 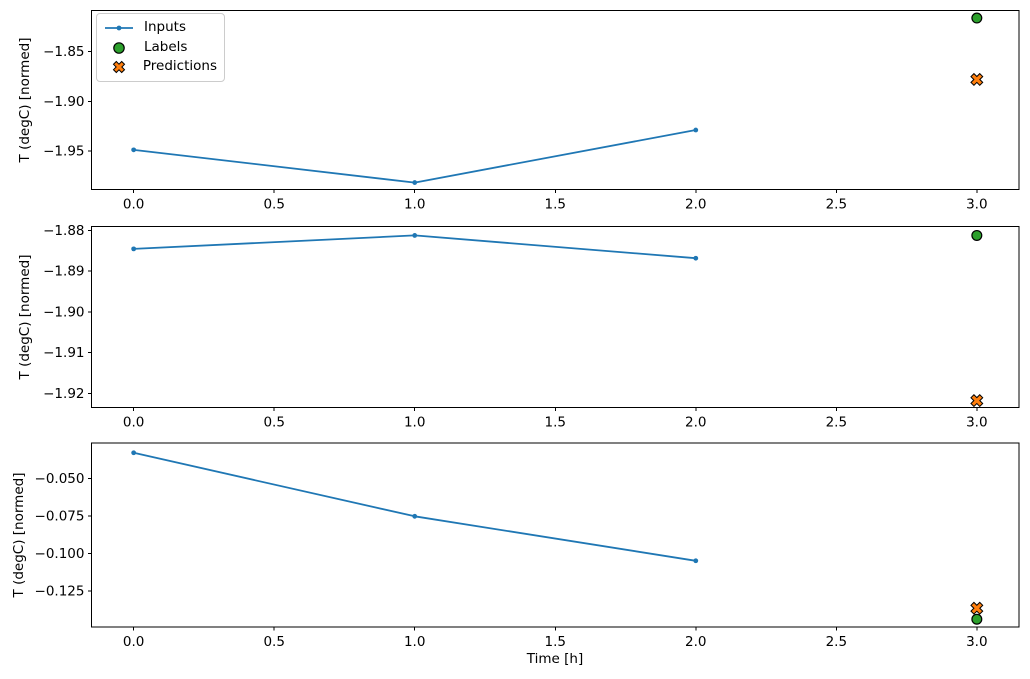 I want to click on predictions-x-icon, so click(x=119, y=67).